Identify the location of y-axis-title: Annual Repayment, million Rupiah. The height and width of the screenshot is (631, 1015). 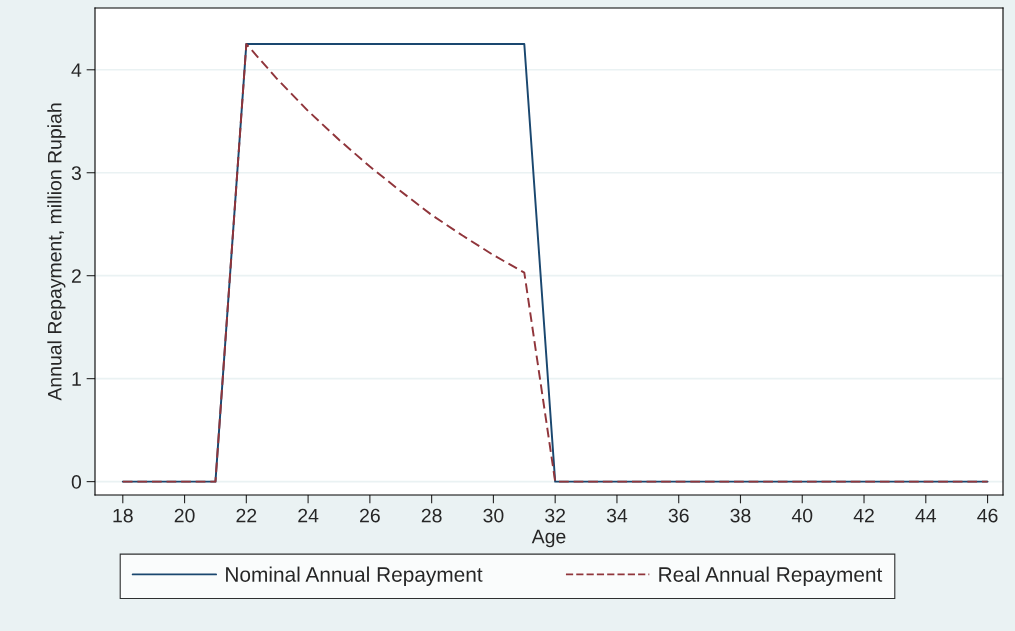
(56, 252).